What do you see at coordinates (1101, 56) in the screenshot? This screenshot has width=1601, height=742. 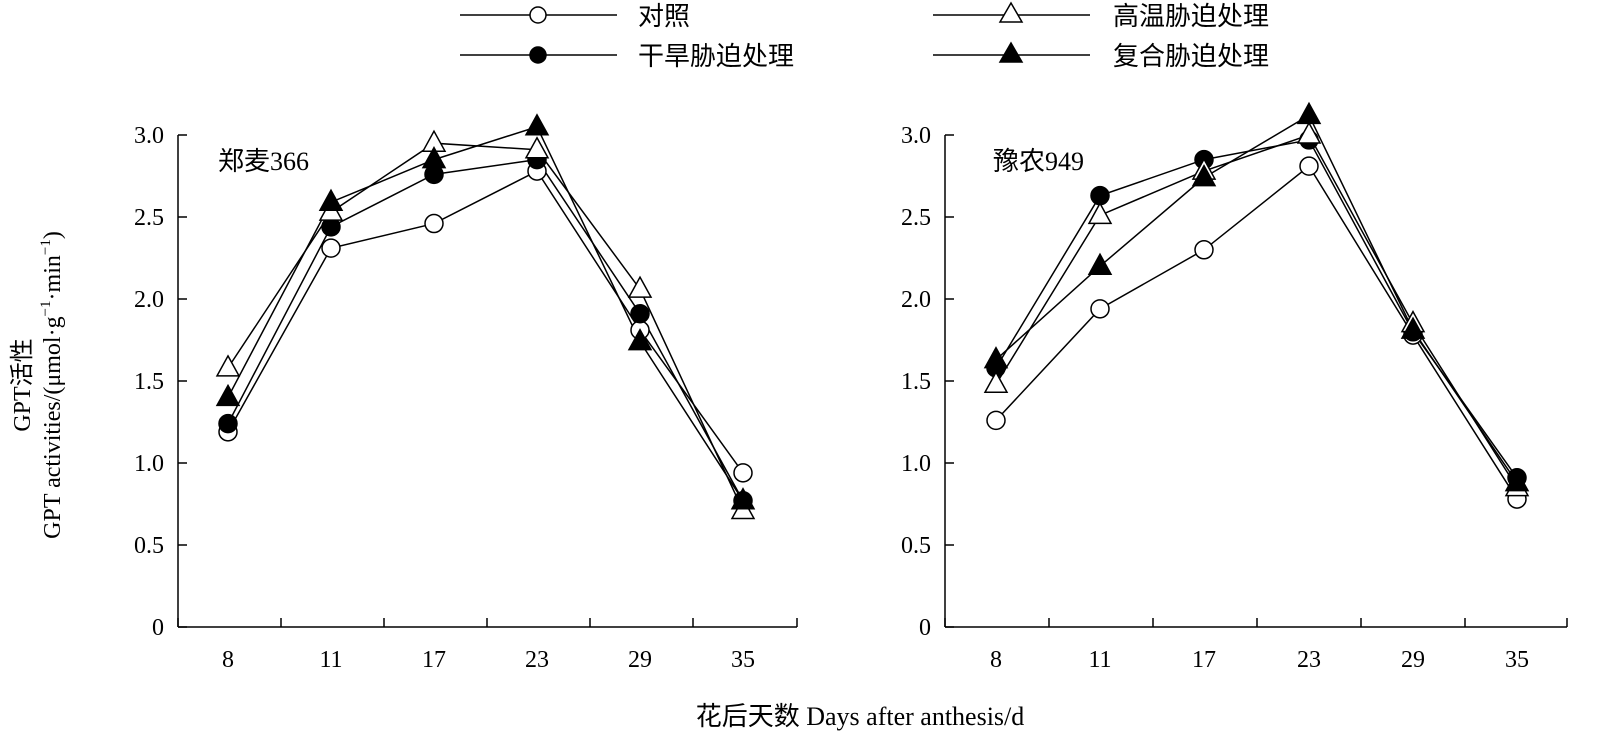 I see `legend-item-combined: 复合胁迫处理` at bounding box center [1101, 56].